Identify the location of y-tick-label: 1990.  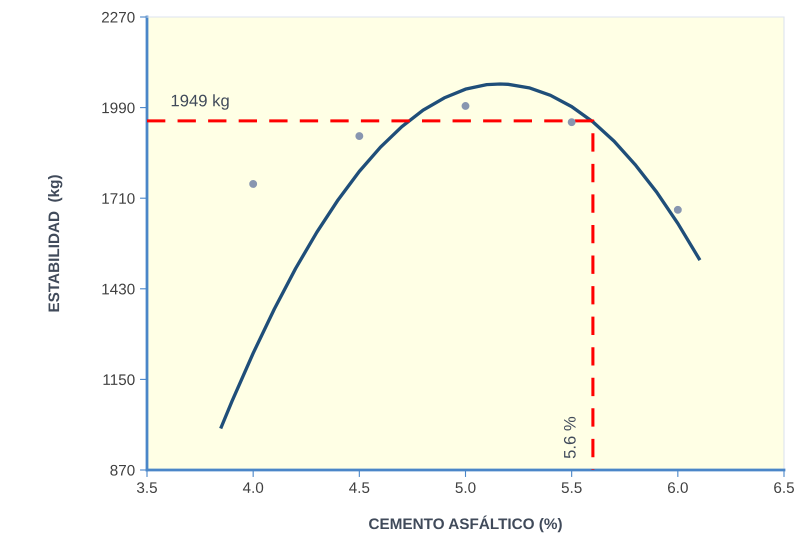
(118, 108).